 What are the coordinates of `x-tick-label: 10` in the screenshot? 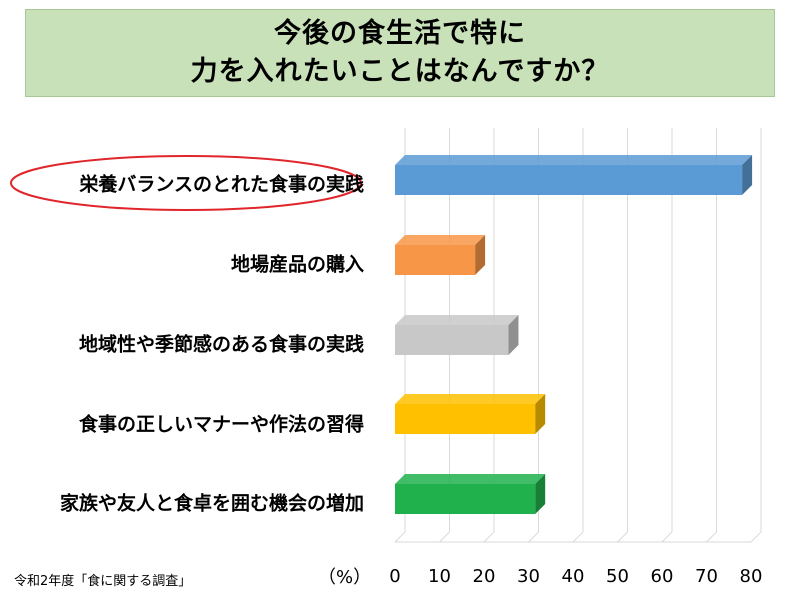 It's located at (439, 576).